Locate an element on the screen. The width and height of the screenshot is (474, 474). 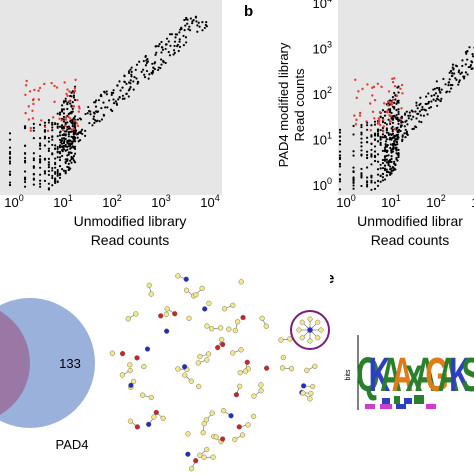
x-tick-label: 10² is located at coordinates (111, 201).